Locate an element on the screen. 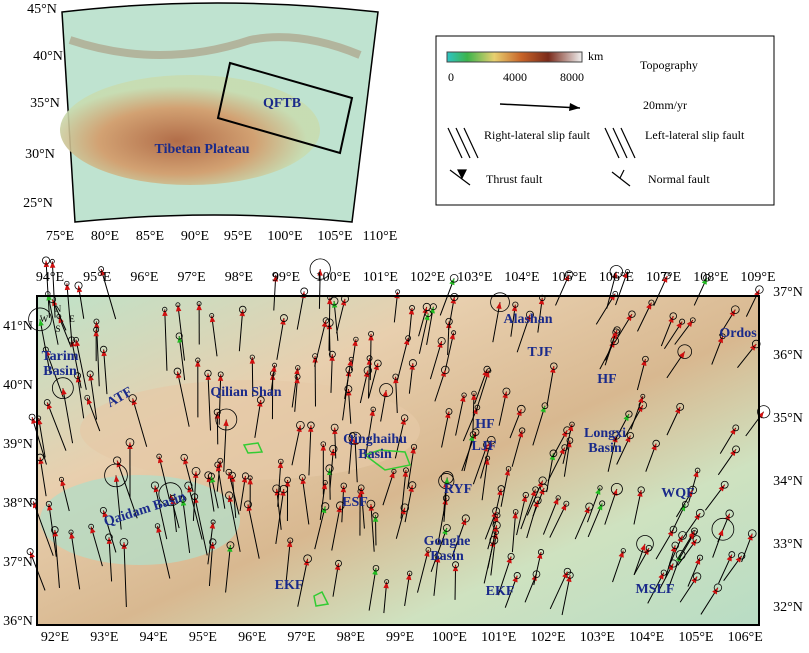 The image size is (809, 653). colorbar-tick: 4000 is located at coordinates (515, 77).